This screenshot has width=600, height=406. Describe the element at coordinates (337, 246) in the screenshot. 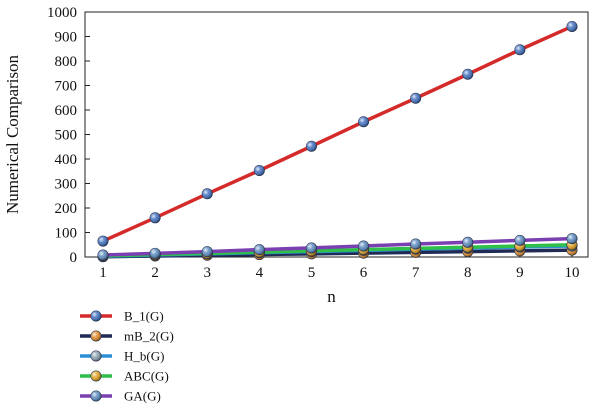

I see `series-line` at that location.